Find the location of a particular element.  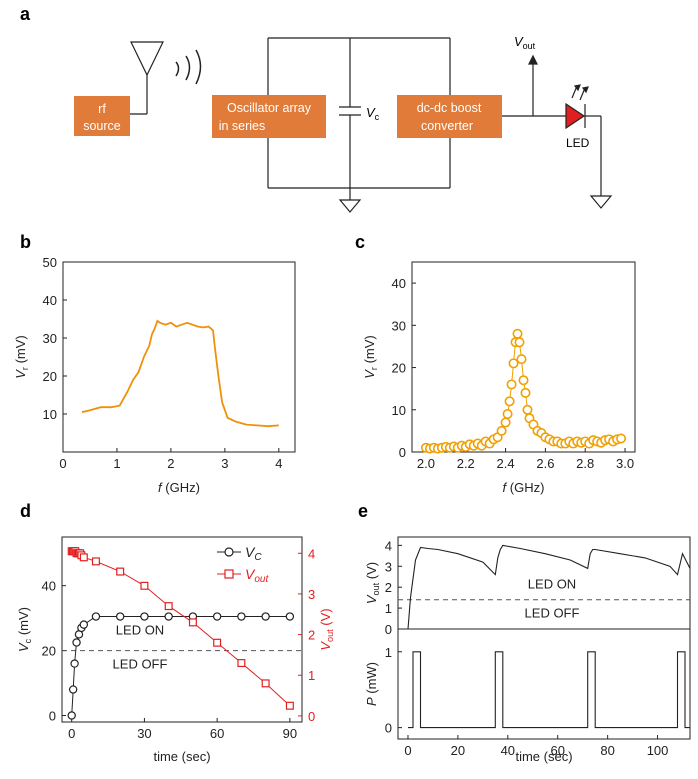

rf-source-line1: rf is located at coordinates (102, 109).